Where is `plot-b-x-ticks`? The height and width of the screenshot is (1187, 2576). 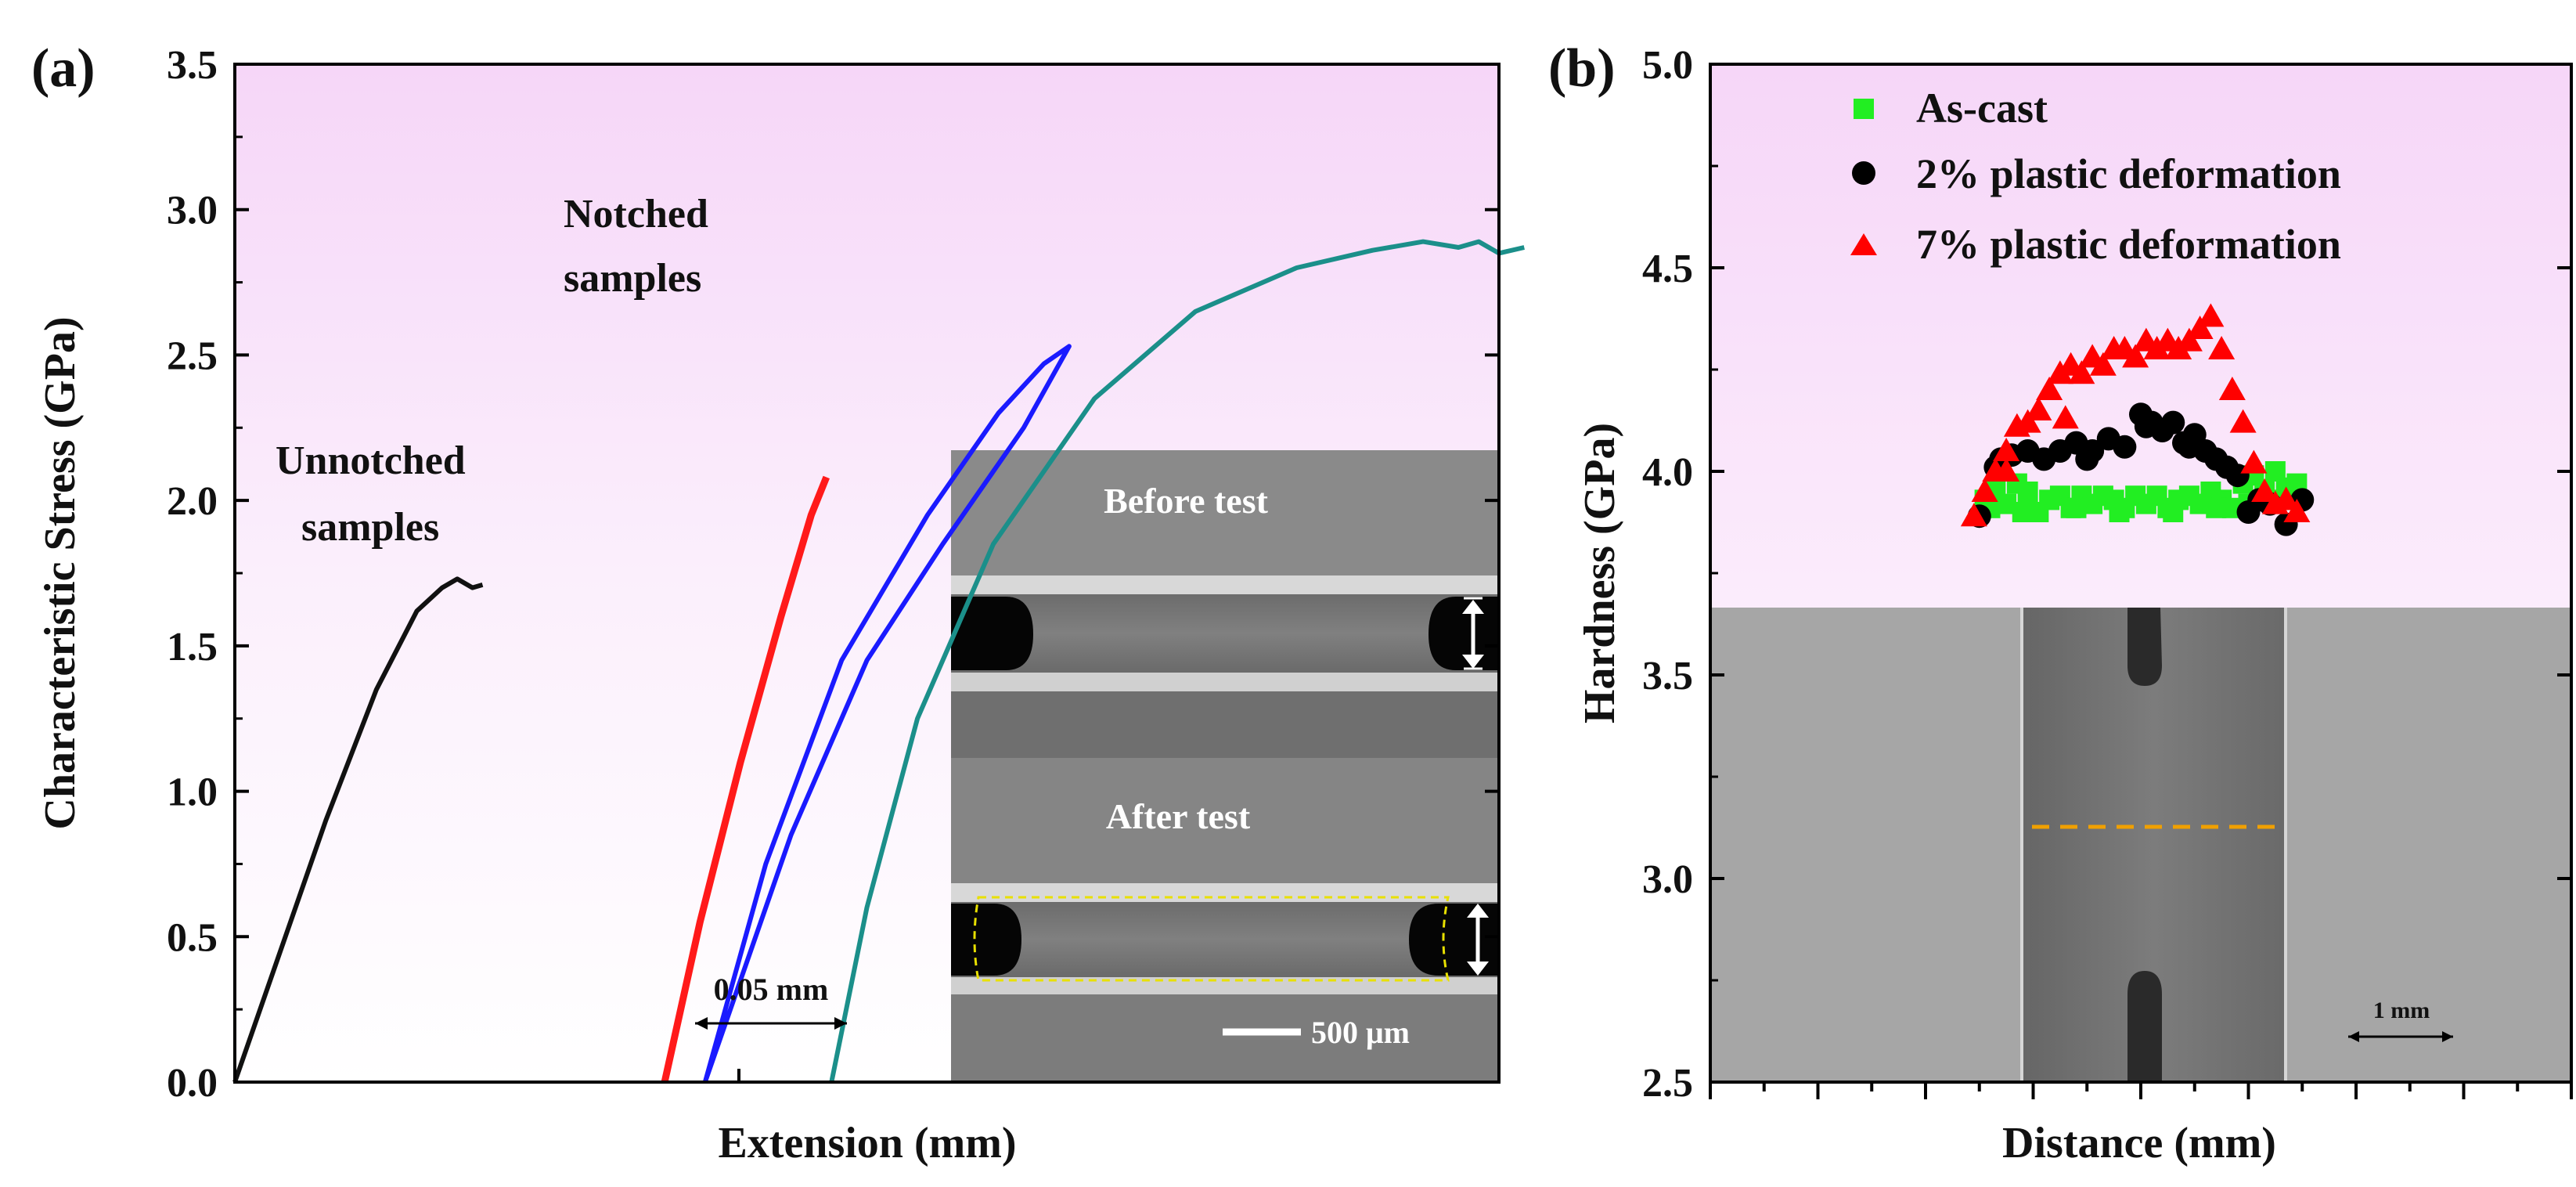 plot-b-x-ticks is located at coordinates (2141, 1090).